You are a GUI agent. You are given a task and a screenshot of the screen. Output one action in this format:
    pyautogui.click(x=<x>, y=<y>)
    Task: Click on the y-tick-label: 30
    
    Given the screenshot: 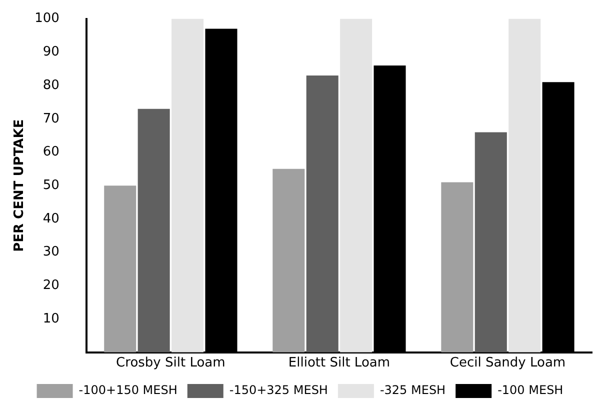 What is the action you would take?
    pyautogui.click(x=51, y=252)
    